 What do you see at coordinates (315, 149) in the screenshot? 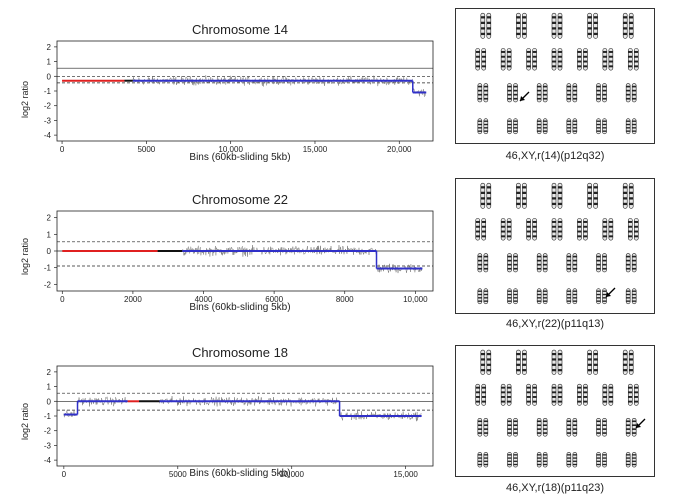
I see `chr14-x-tick-label: 15,000` at bounding box center [315, 149].